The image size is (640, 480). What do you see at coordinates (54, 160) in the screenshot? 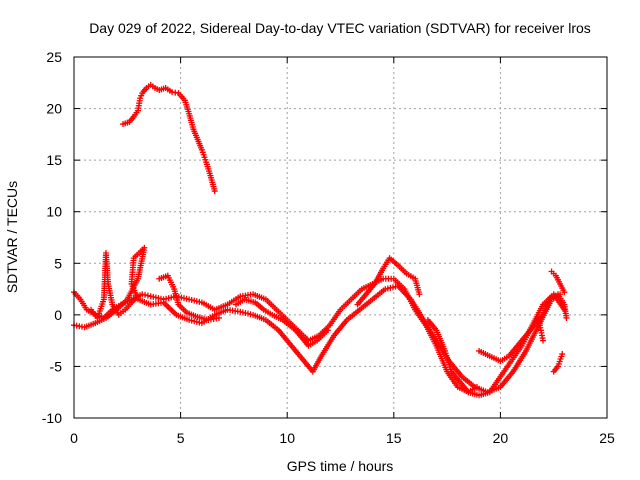
I see `y-tick-label: 15` at bounding box center [54, 160].